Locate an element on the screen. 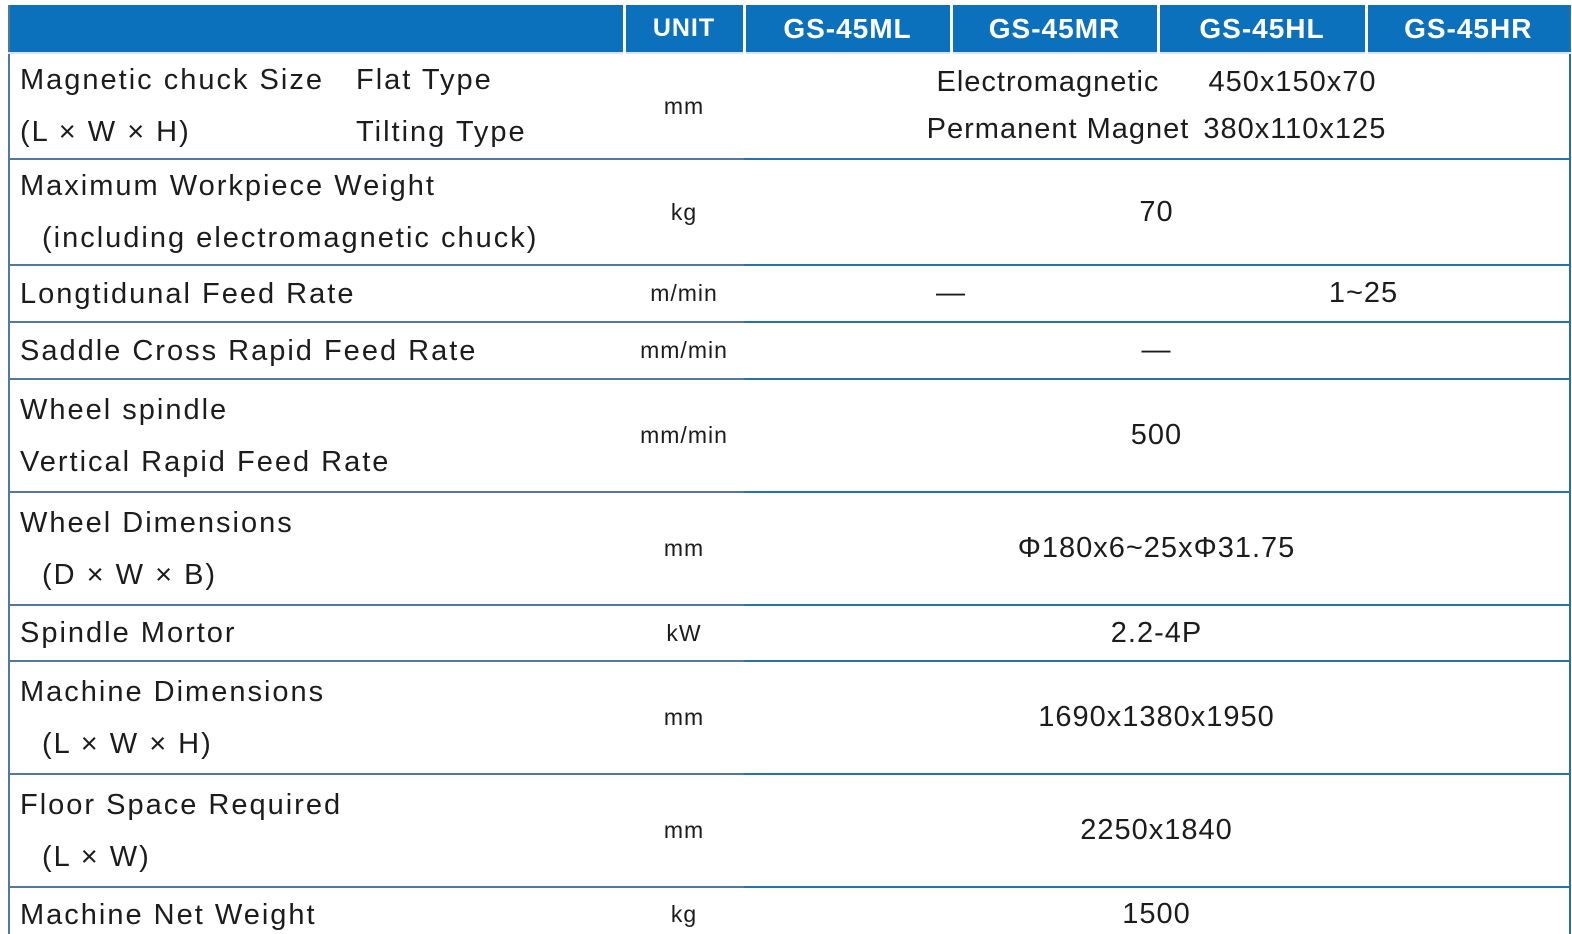 The width and height of the screenshot is (1572, 934). spec-name: Wheel spindle Vertical Rapid Feed Rate is located at coordinates (316, 436).